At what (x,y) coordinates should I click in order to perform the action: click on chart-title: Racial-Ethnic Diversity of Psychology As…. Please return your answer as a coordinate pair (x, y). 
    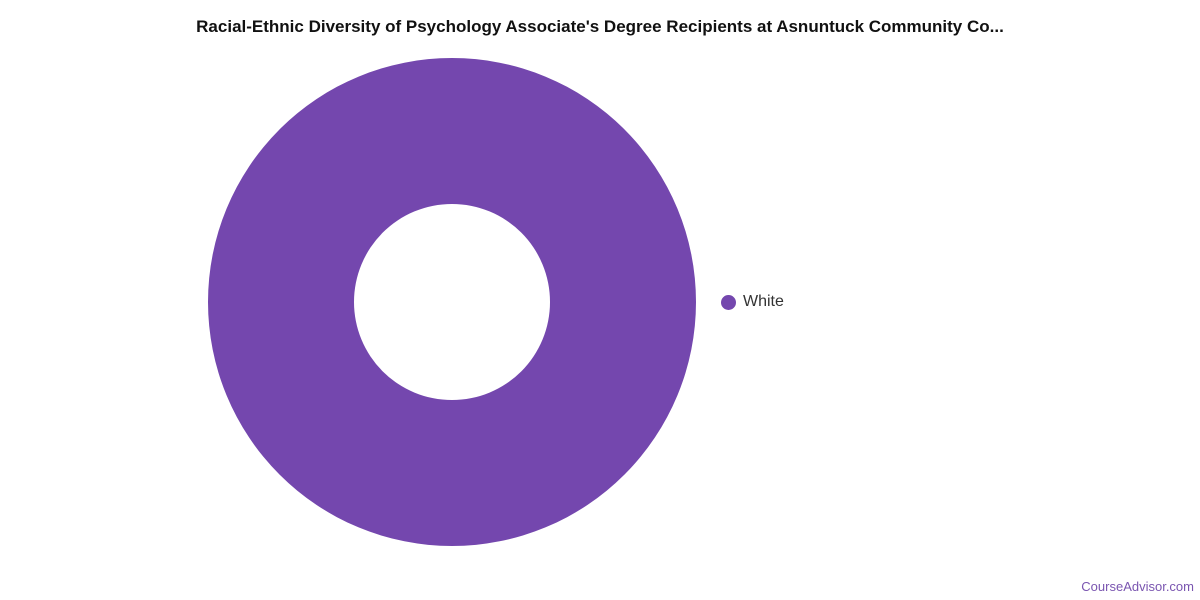
    Looking at the image, I should click on (600, 26).